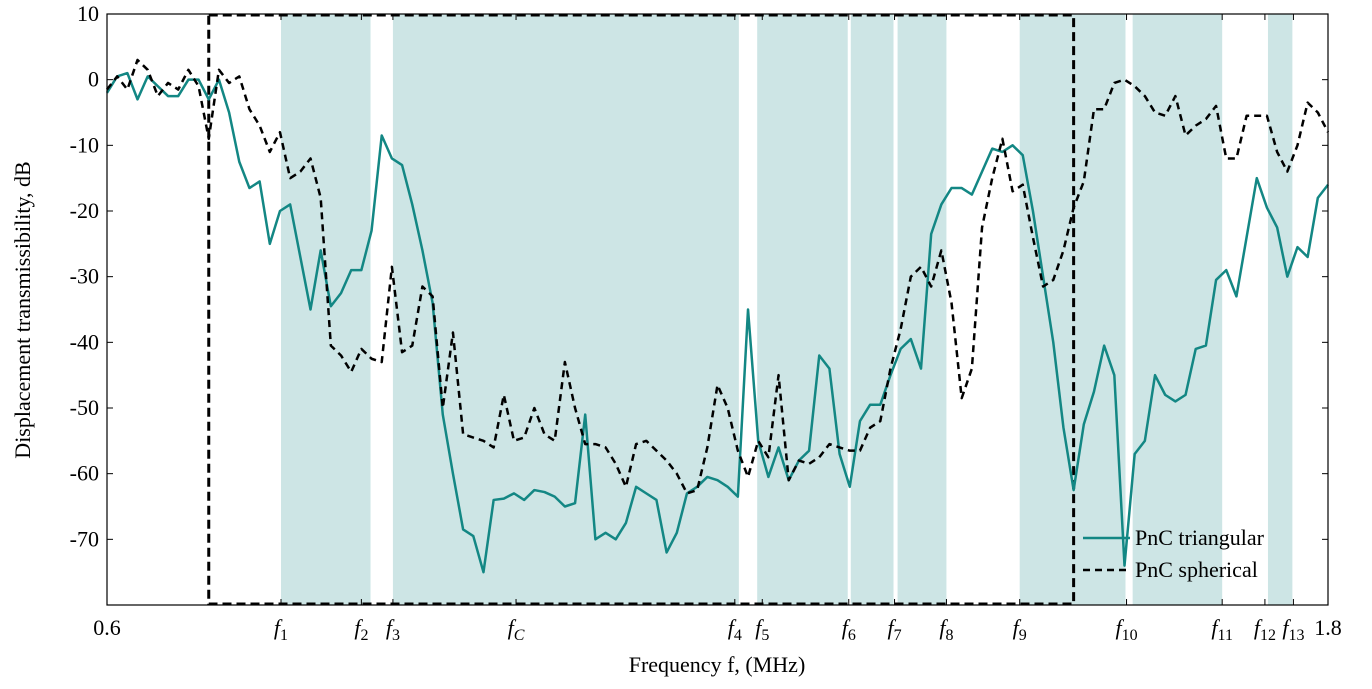 This screenshot has height=689, width=1372. I want to click on x-tick-label: 1.8, so click(1328, 627).